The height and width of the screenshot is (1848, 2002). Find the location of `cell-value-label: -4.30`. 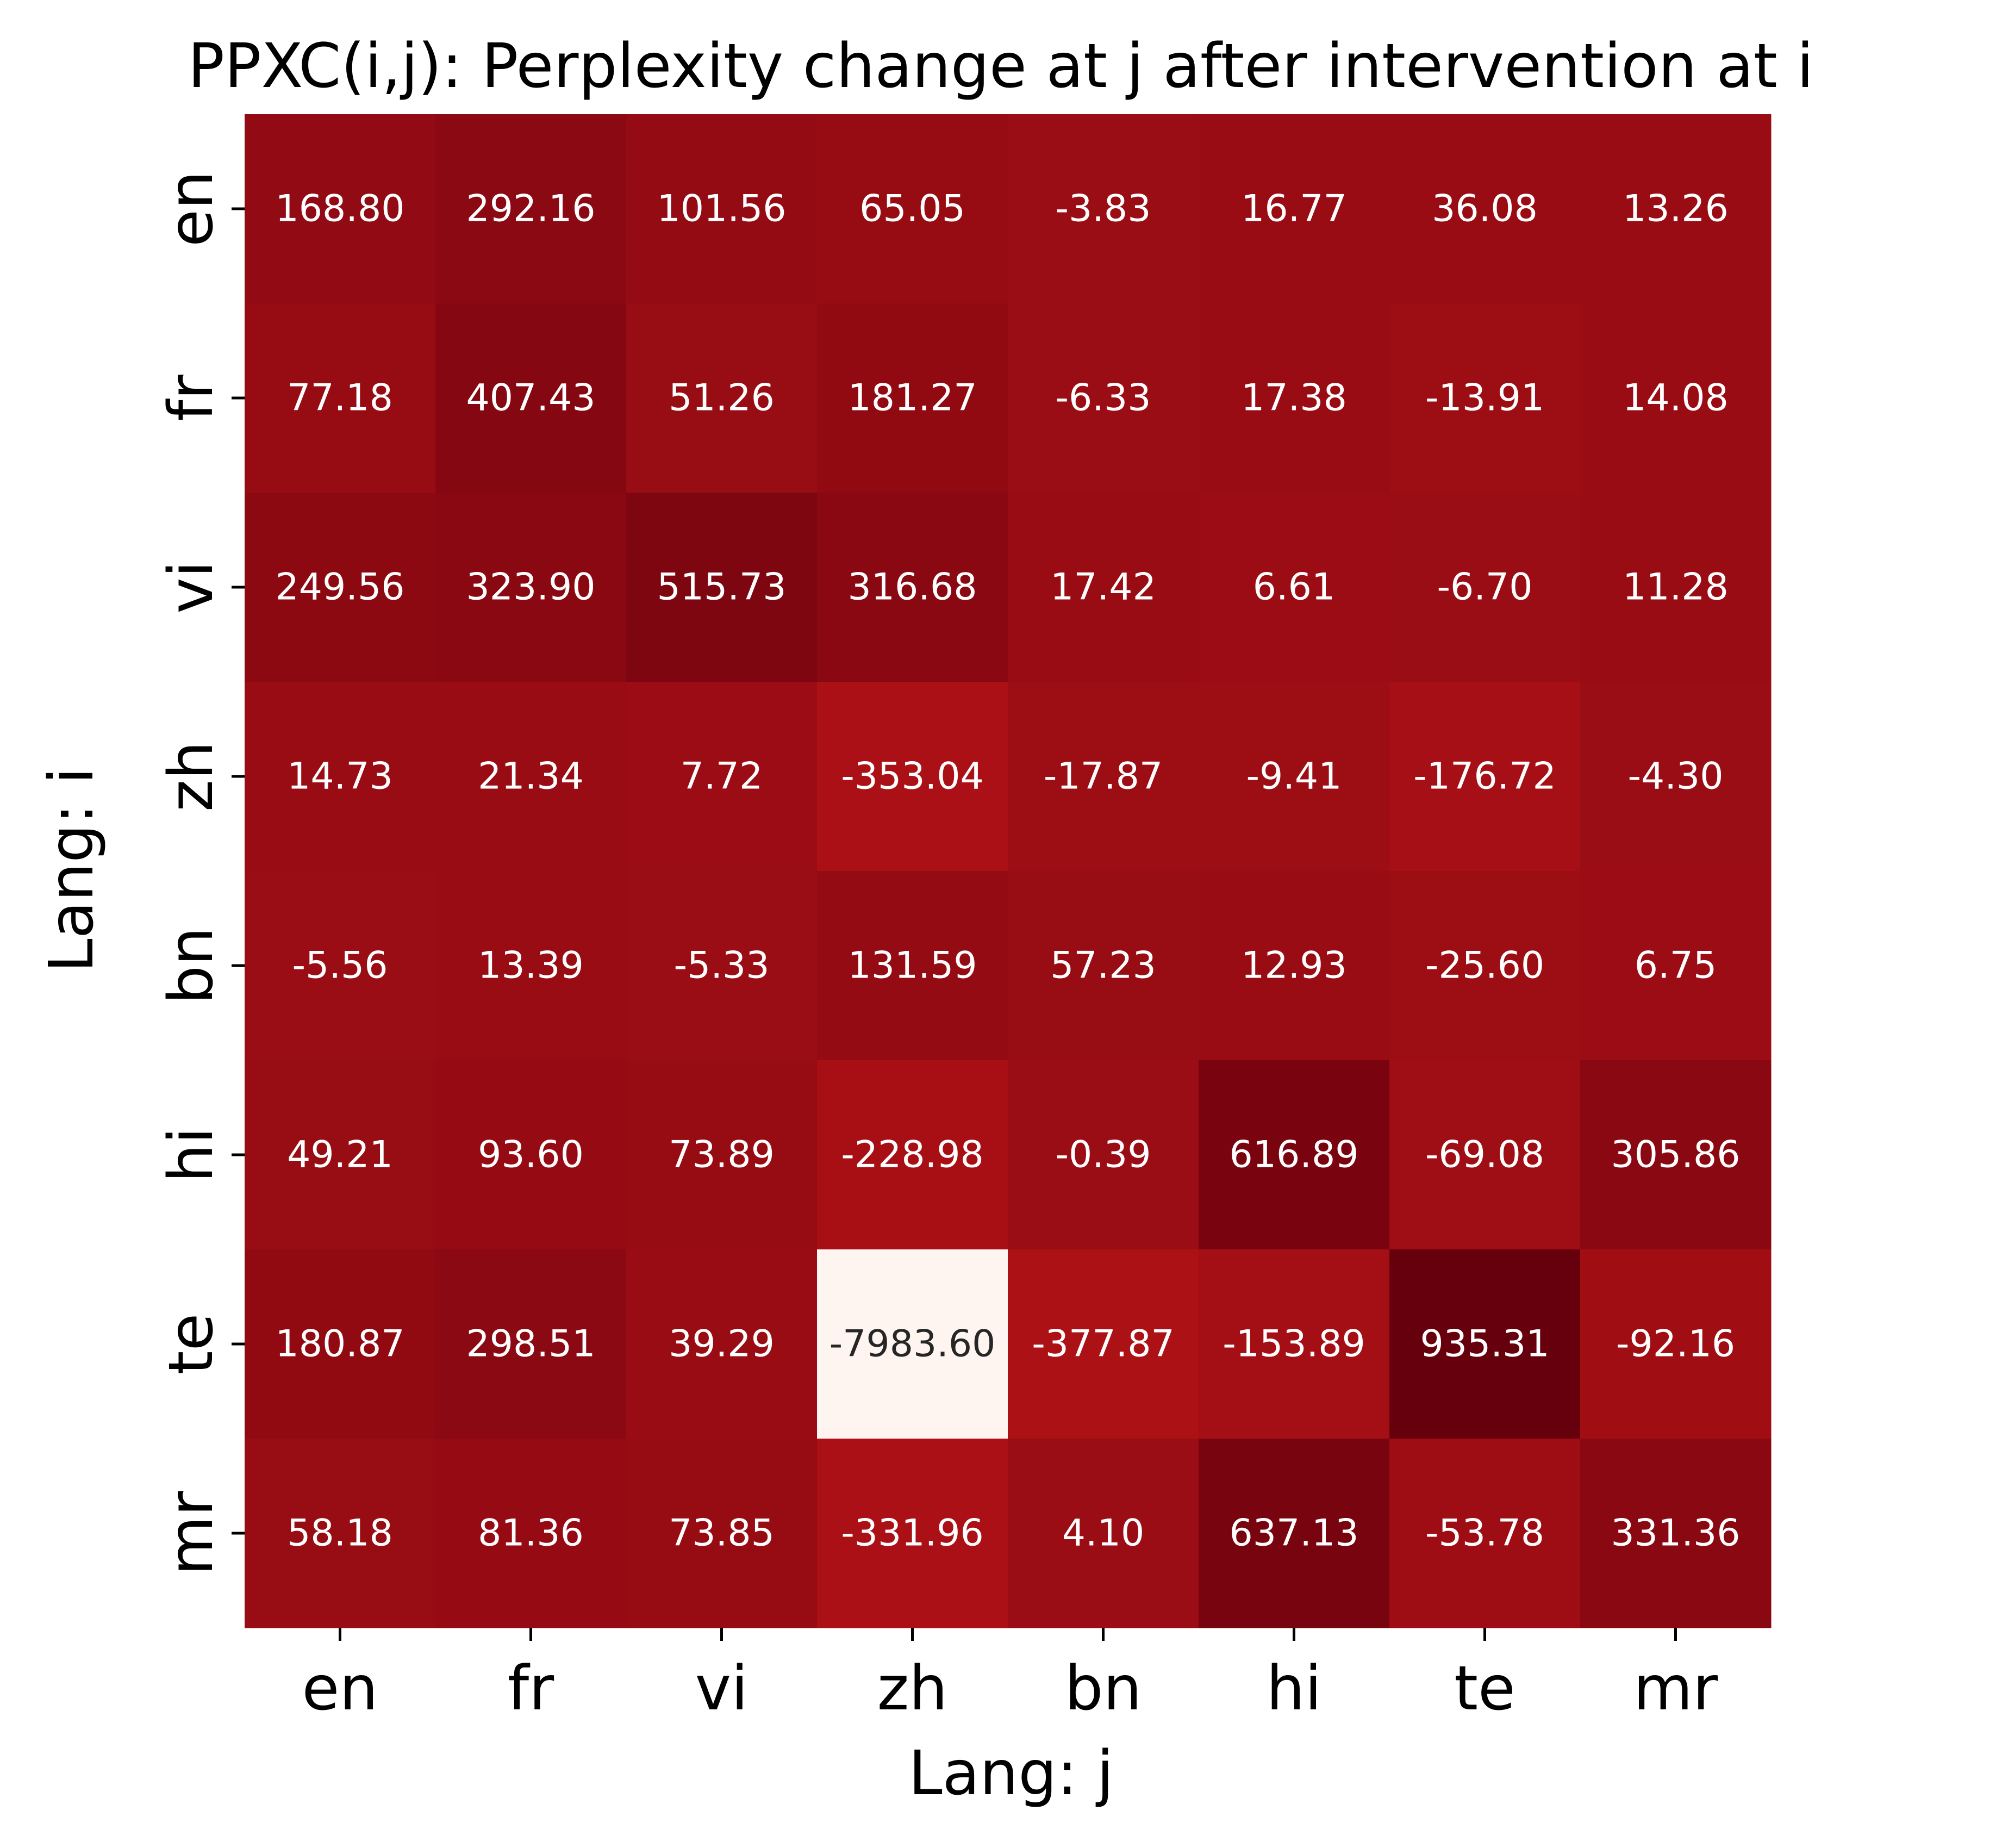

cell-value-label: -4.30 is located at coordinates (1676, 776).